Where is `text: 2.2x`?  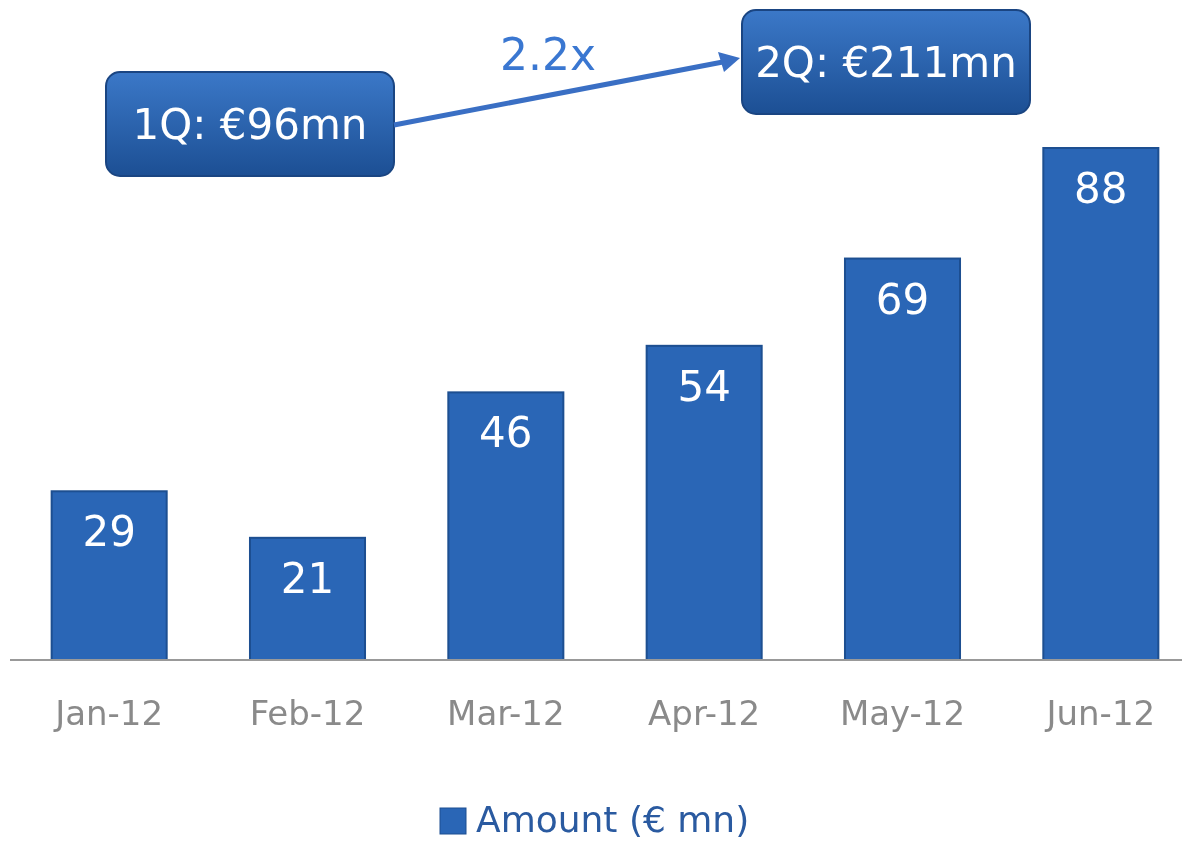
text: 2.2x is located at coordinates (548, 54).